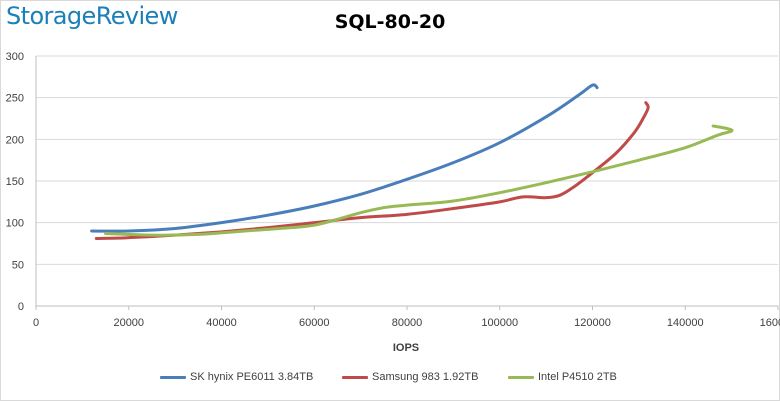  I want to click on storagereview-logo: StorageReview, so click(92, 16).